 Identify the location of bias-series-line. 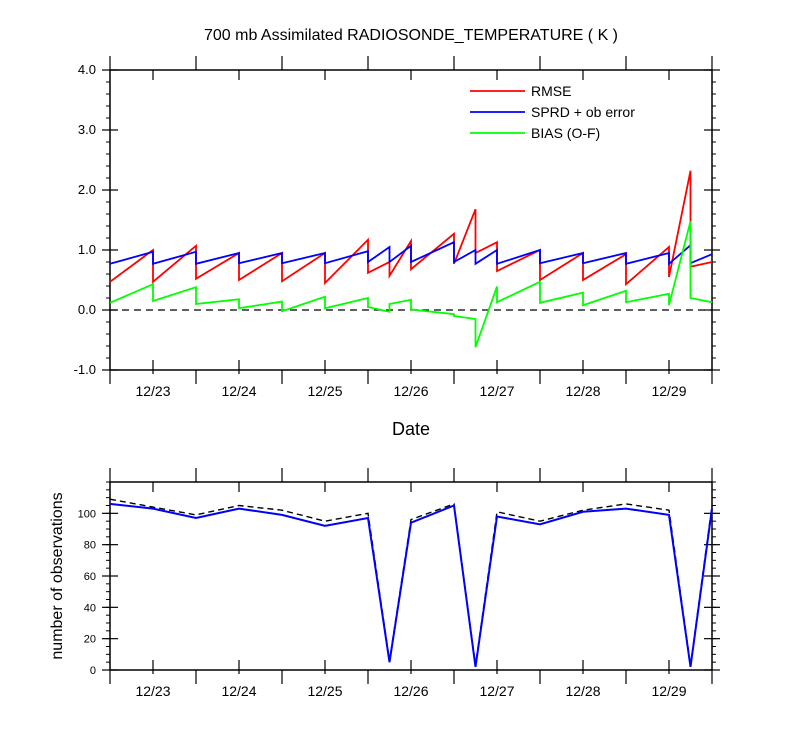
(411, 284).